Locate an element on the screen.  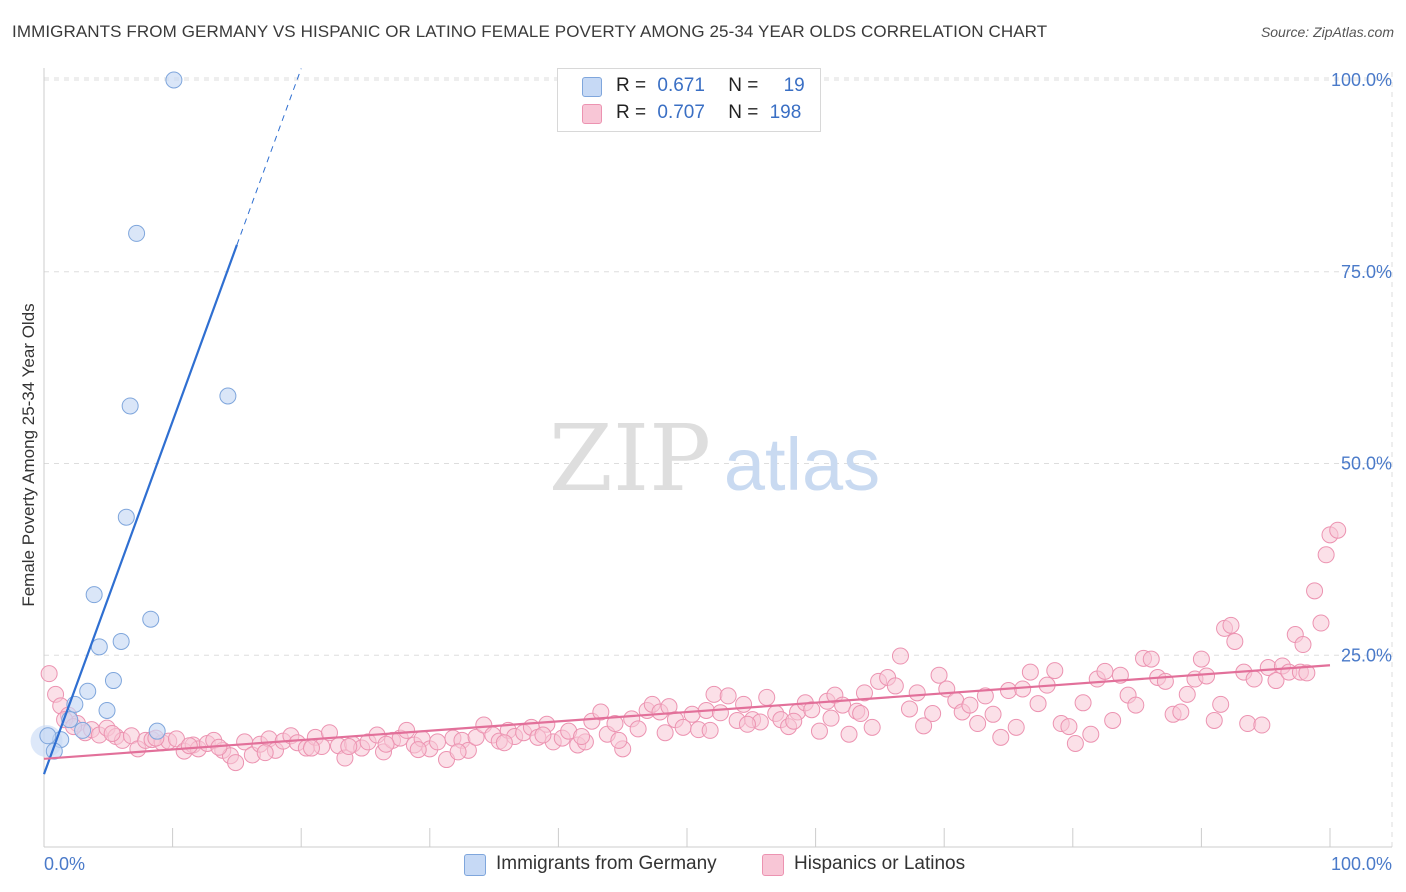
y-tick-label: 100.0% is located at coordinates (1361, 80).